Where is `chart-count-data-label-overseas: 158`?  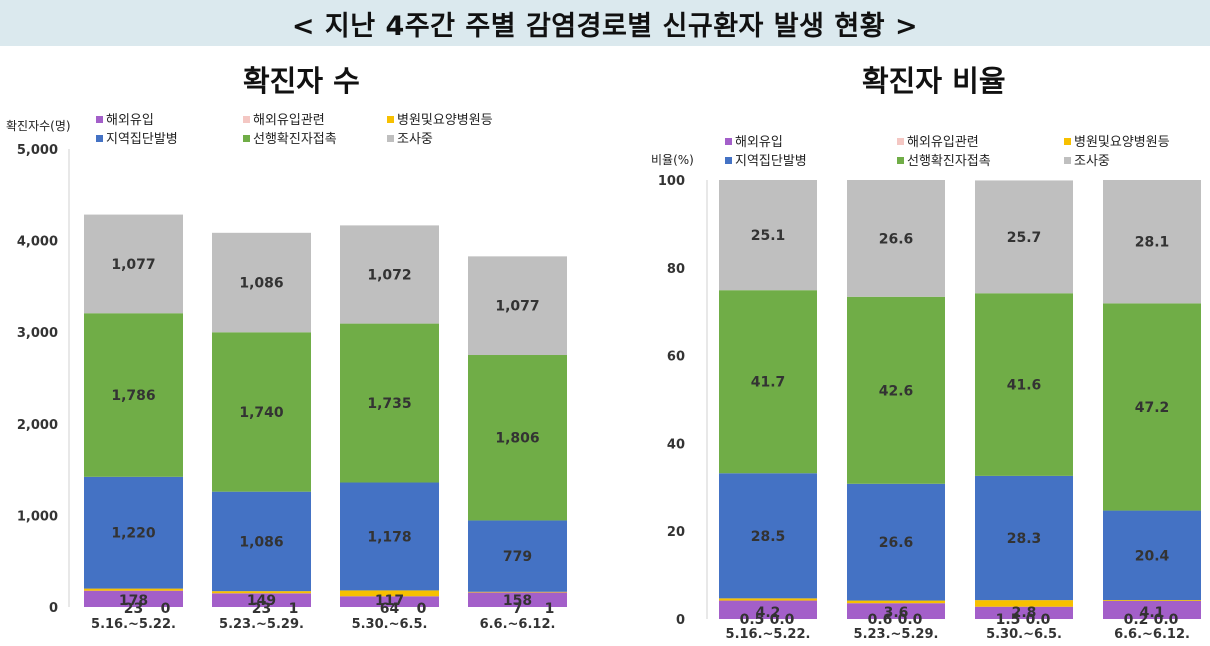 chart-count-data-label-overseas: 158 is located at coordinates (517, 601).